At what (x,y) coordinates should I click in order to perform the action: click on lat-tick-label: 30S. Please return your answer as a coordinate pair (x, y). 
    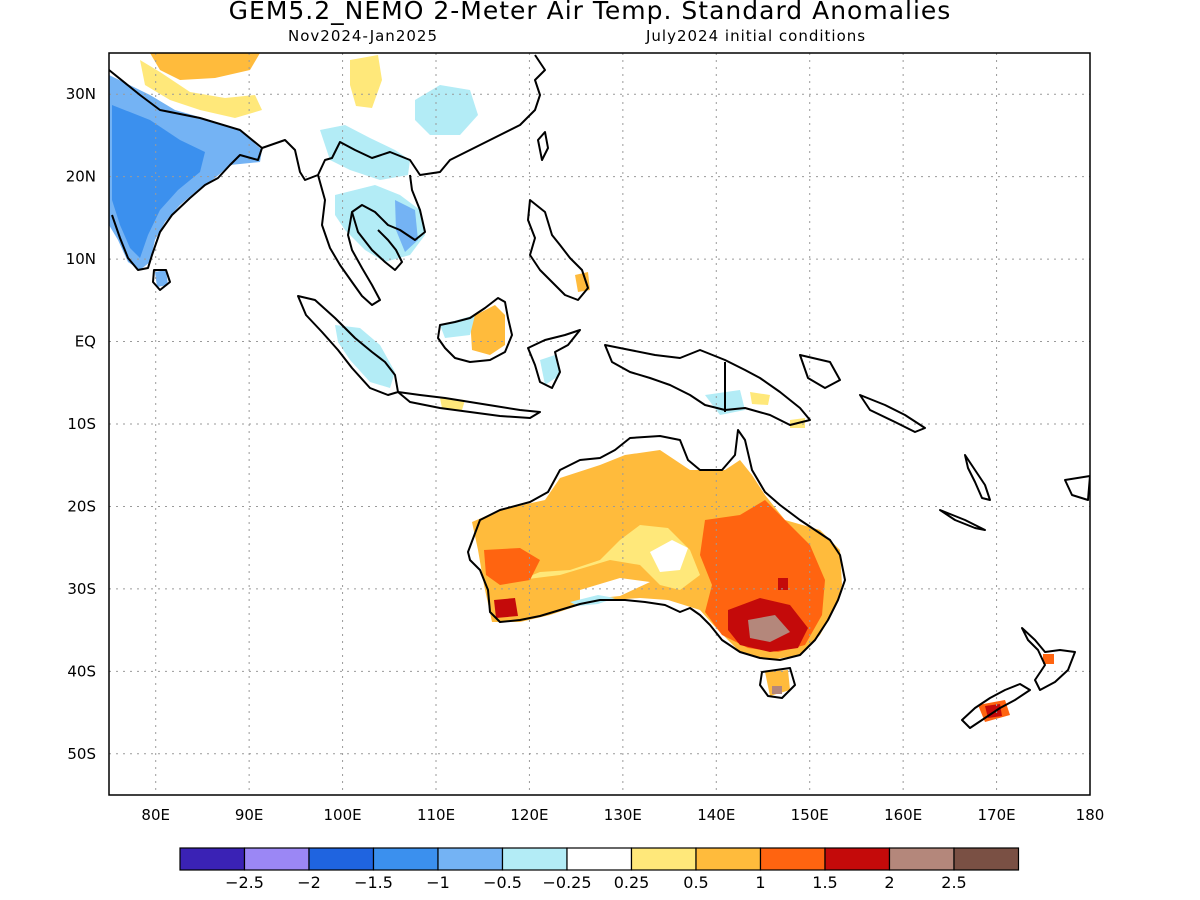
    Looking at the image, I should click on (81, 589).